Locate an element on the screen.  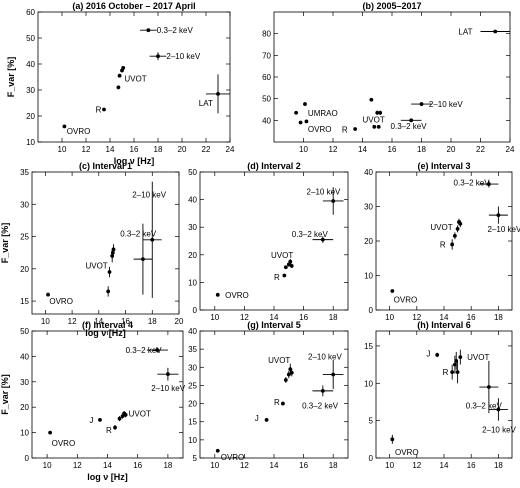
panel-title: (e) Interval 3 is located at coordinates (443, 166).